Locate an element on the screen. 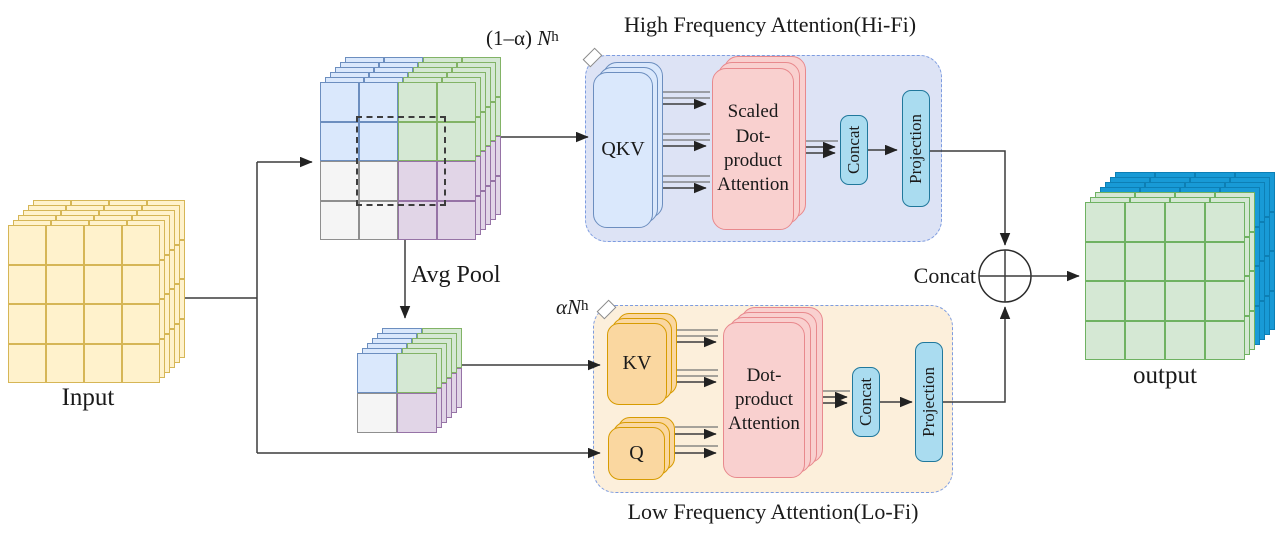 The height and width of the screenshot is (535, 1280). lofi-concat-block is located at coordinates (866, 402).